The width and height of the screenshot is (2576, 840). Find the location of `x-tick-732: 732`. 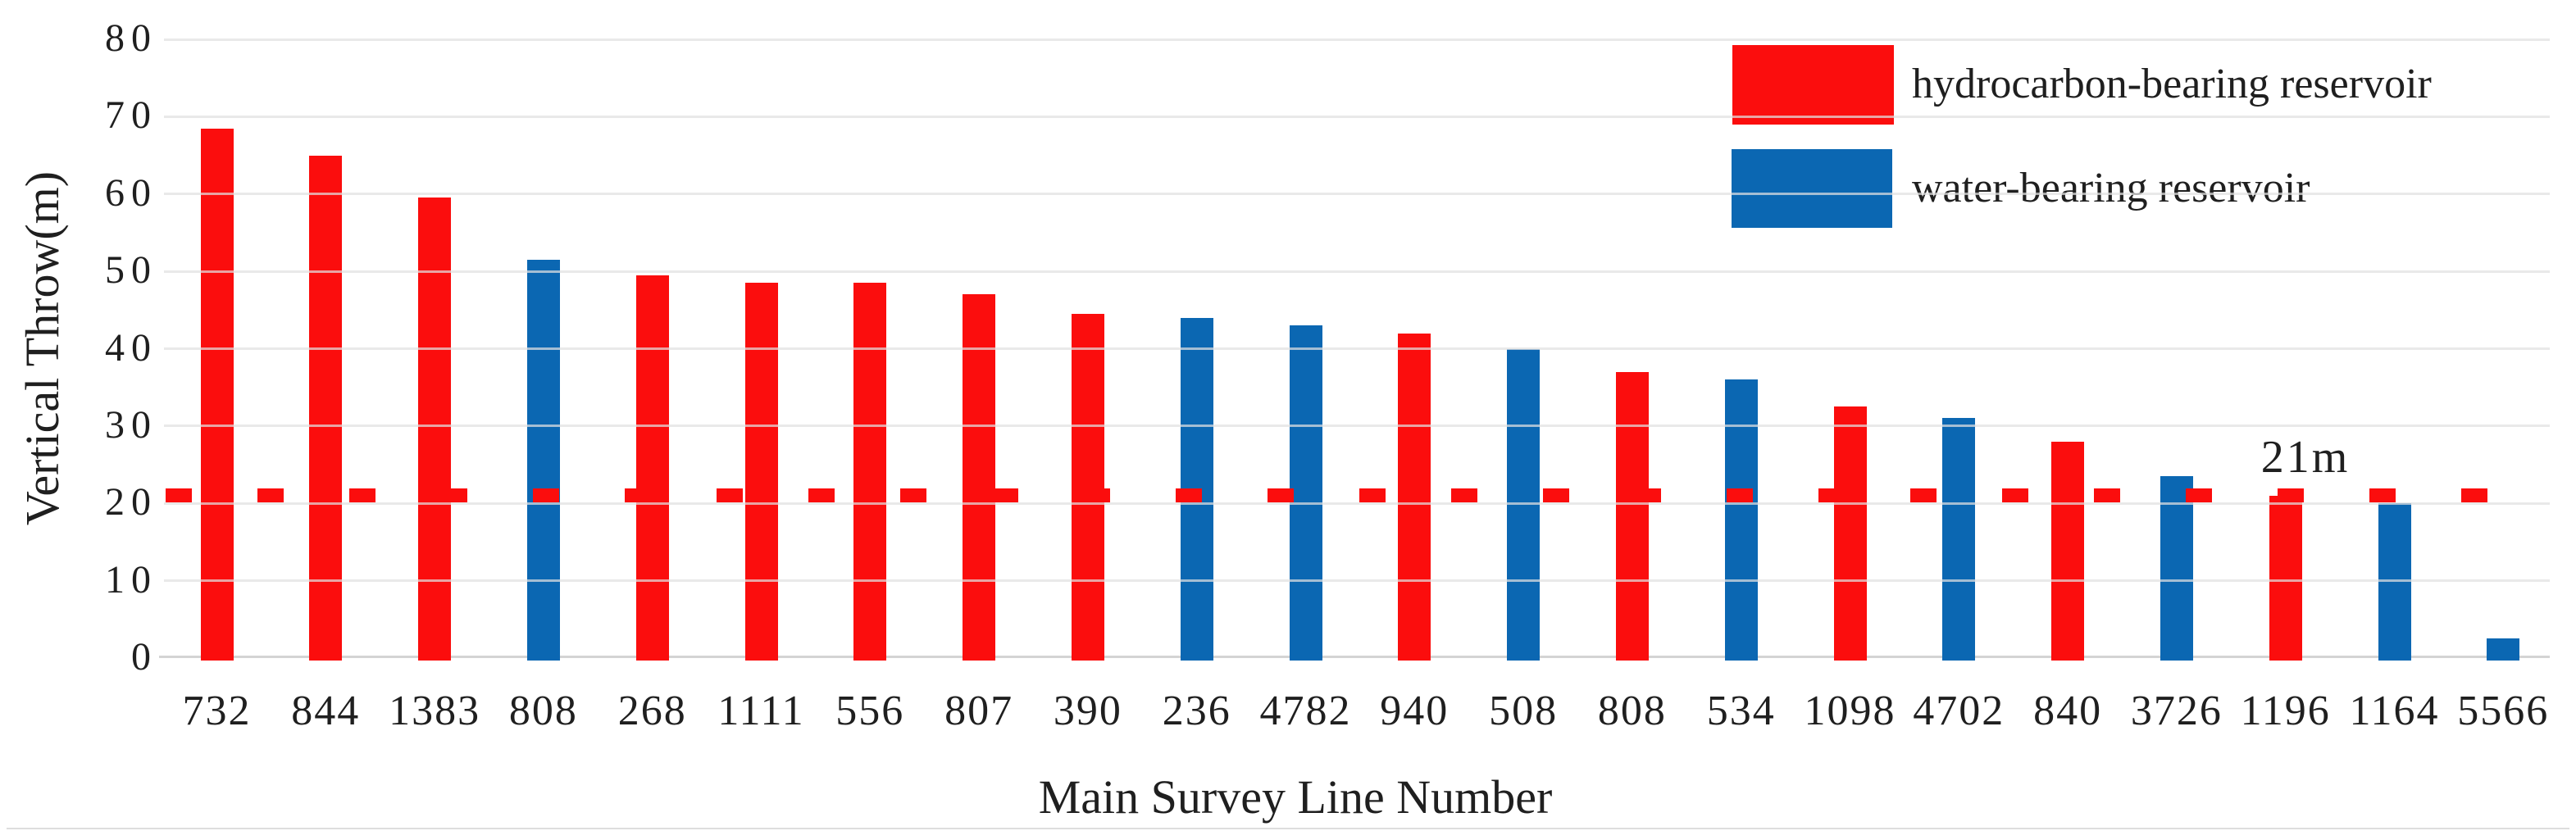

x-tick-732: 732 is located at coordinates (217, 711).